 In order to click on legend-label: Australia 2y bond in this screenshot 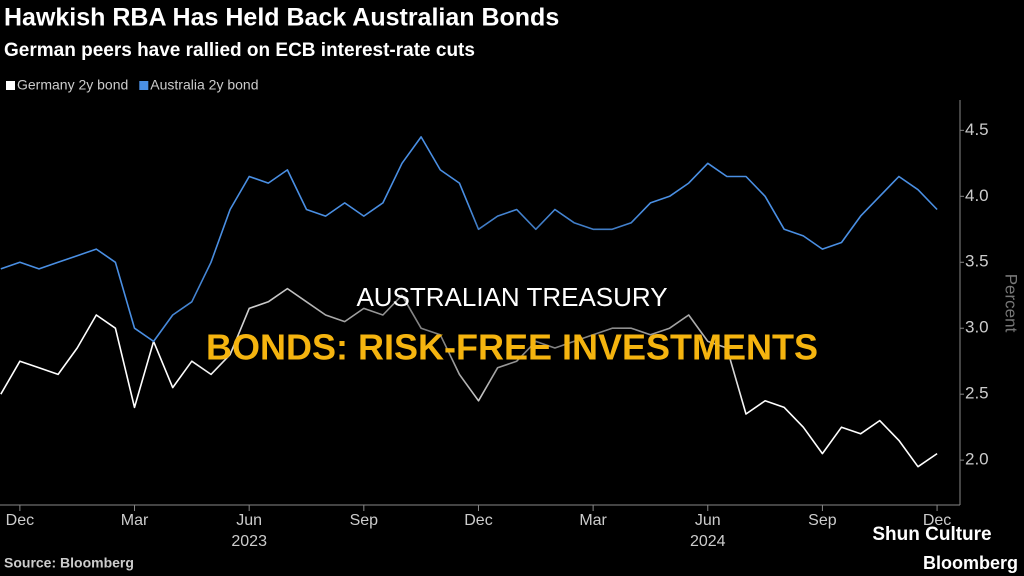, I will do `click(204, 85)`.